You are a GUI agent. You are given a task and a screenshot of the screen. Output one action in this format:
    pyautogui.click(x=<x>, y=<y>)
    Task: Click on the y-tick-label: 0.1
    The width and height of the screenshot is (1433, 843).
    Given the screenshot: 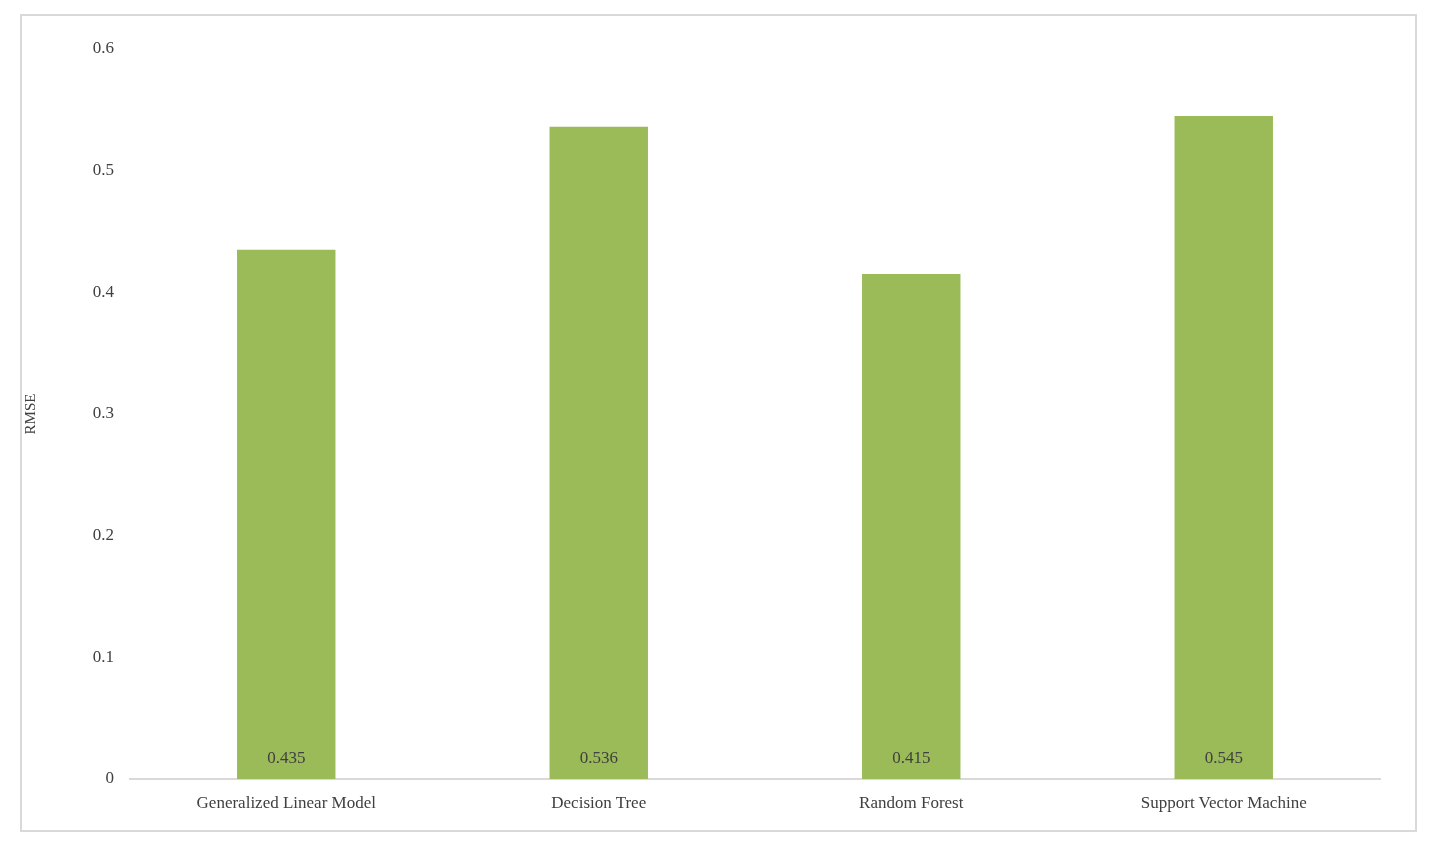 What is the action you would take?
    pyautogui.click(x=103, y=656)
    